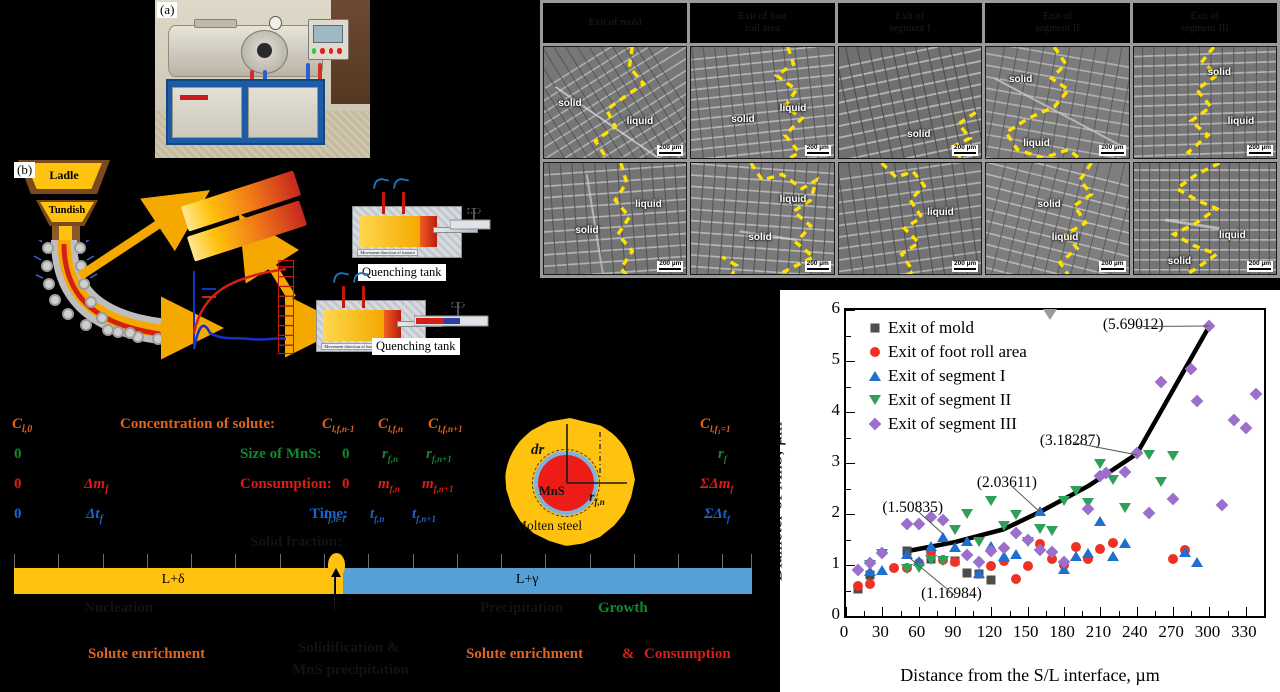 Image resolution: width=1280 pixels, height=692 pixels. I want to click on conc-n-plus-1: Cl,f,n+1, so click(445, 425).